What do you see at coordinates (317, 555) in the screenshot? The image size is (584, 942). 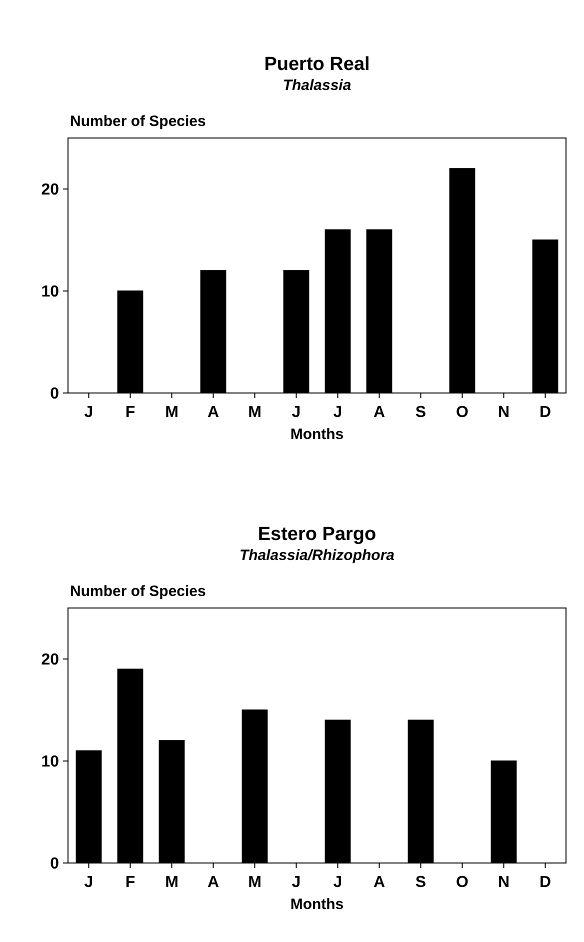 I see `chart-subtitle: Thalassia/Rhizophora` at bounding box center [317, 555].